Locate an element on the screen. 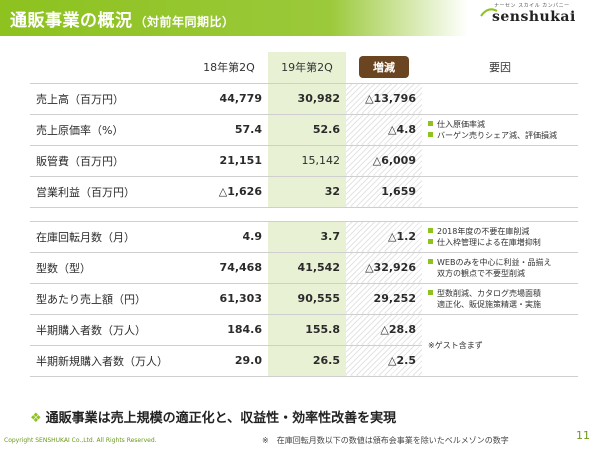  table-row: 販管費（百万円） 21,151 15,142 △6,009 is located at coordinates (304, 161).